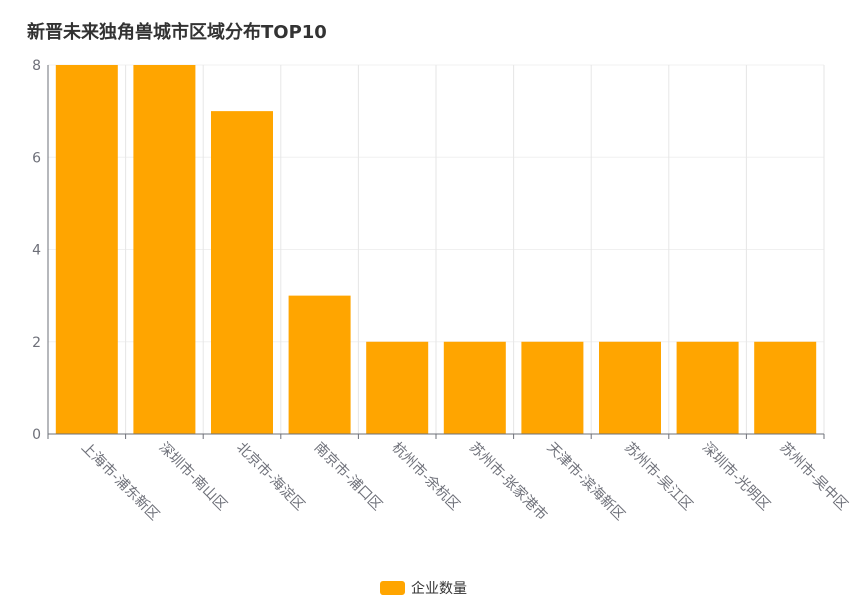 Image resolution: width=855 pixels, height=607 pixels. Describe the element at coordinates (36, 158) in the screenshot. I see `y-tick-label: 6` at that location.